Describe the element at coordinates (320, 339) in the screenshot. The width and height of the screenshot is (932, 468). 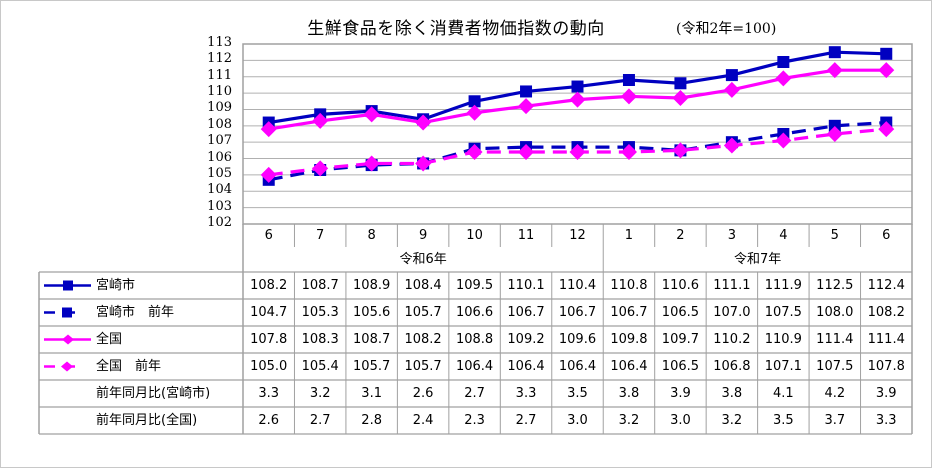
I see `table-cell: 108.3` at that location.